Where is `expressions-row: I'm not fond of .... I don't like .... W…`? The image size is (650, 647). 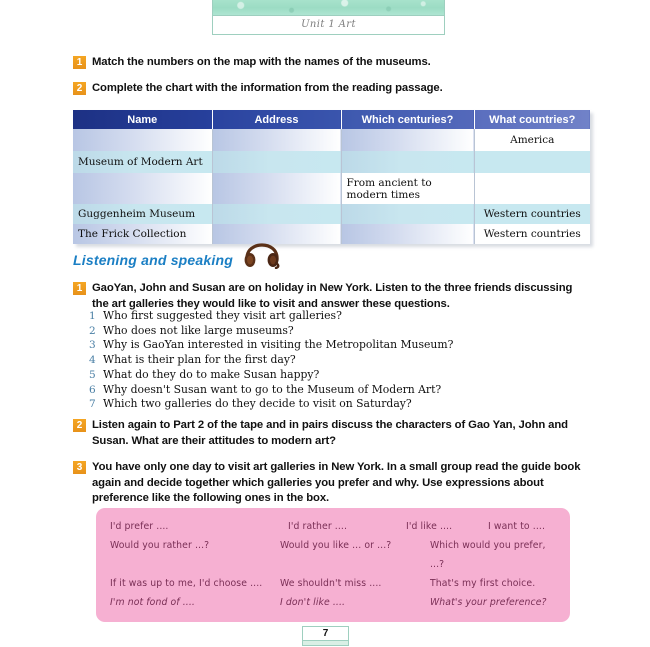
expressions-row: I'm not fond of .... I don't like .... W… is located at coordinates (333, 602).